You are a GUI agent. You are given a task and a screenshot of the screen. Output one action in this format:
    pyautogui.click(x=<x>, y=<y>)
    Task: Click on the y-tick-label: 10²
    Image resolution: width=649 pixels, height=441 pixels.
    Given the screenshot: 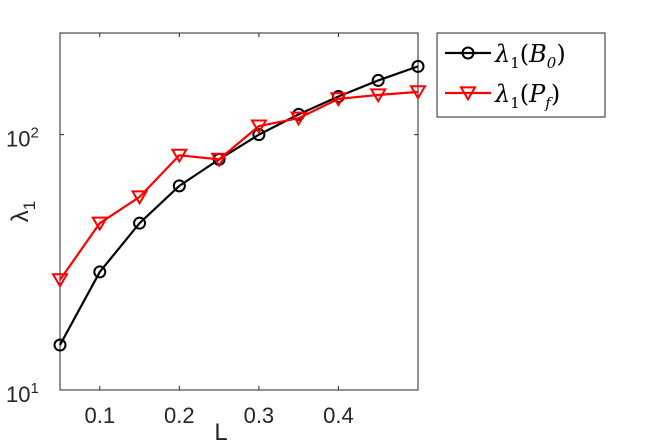 What is the action you would take?
    pyautogui.click(x=22, y=138)
    